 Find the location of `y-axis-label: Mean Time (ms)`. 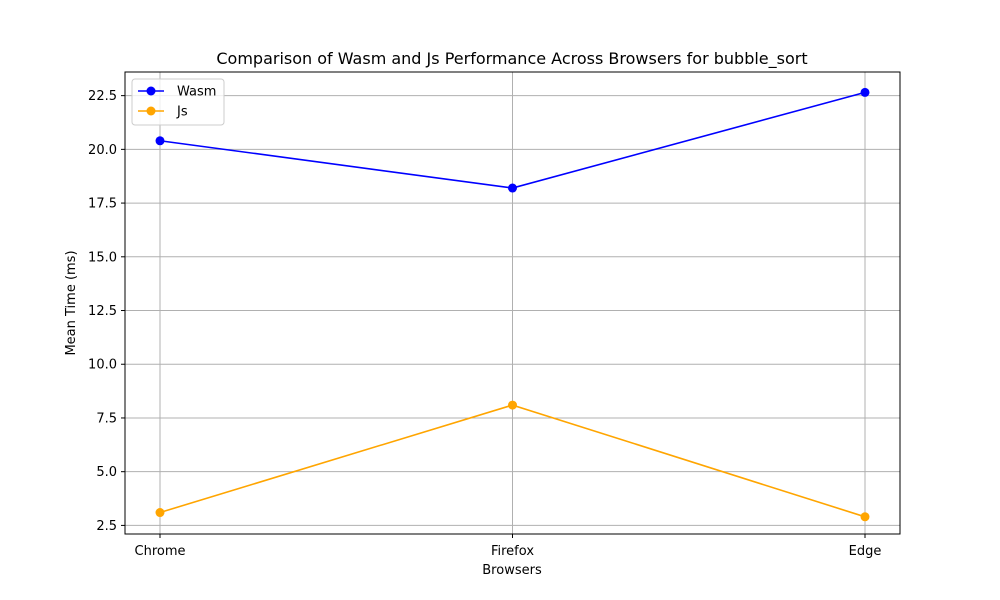

y-axis-label: Mean Time (ms) is located at coordinates (71, 302).